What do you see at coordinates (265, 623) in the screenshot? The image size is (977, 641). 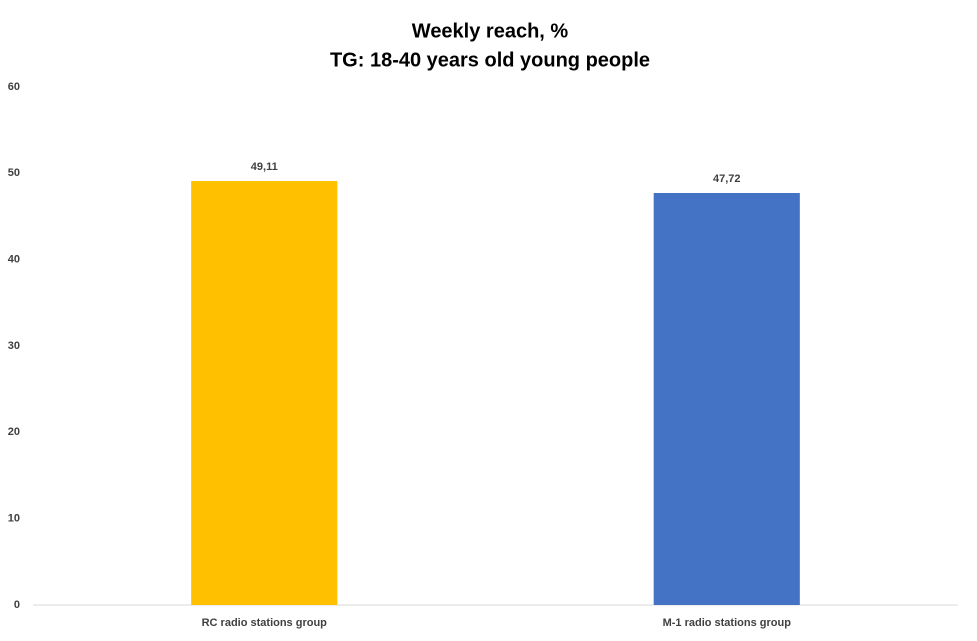 I see `x-tick-label: RC radio stations group` at bounding box center [265, 623].